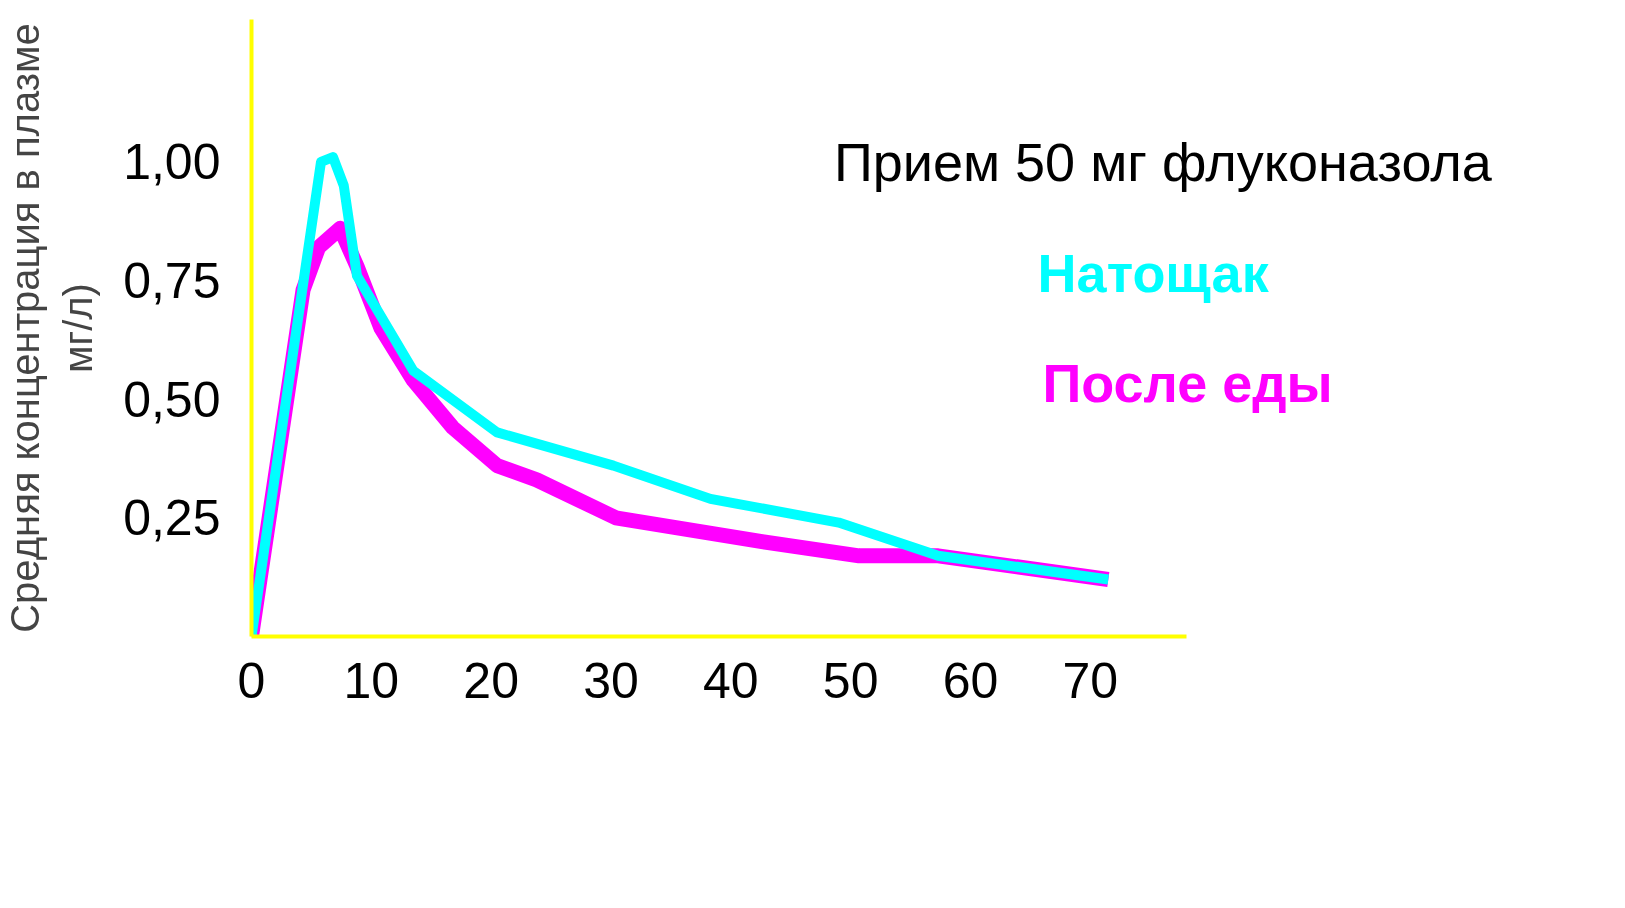 The width and height of the screenshot is (1625, 908). What do you see at coordinates (850, 680) in the screenshot?
I see `x-tick-label: 50` at bounding box center [850, 680].